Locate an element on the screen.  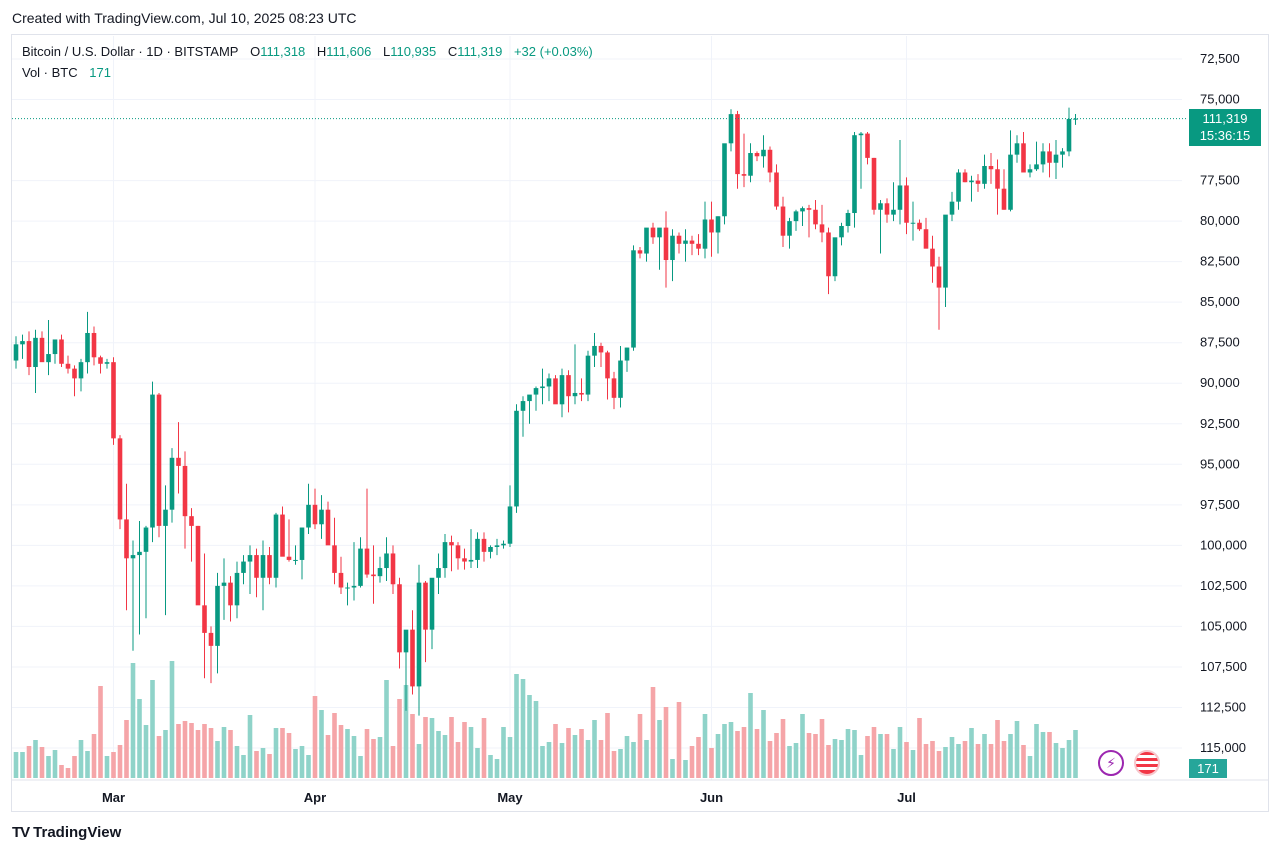
open-value: 111,318 is located at coordinates (283, 51).